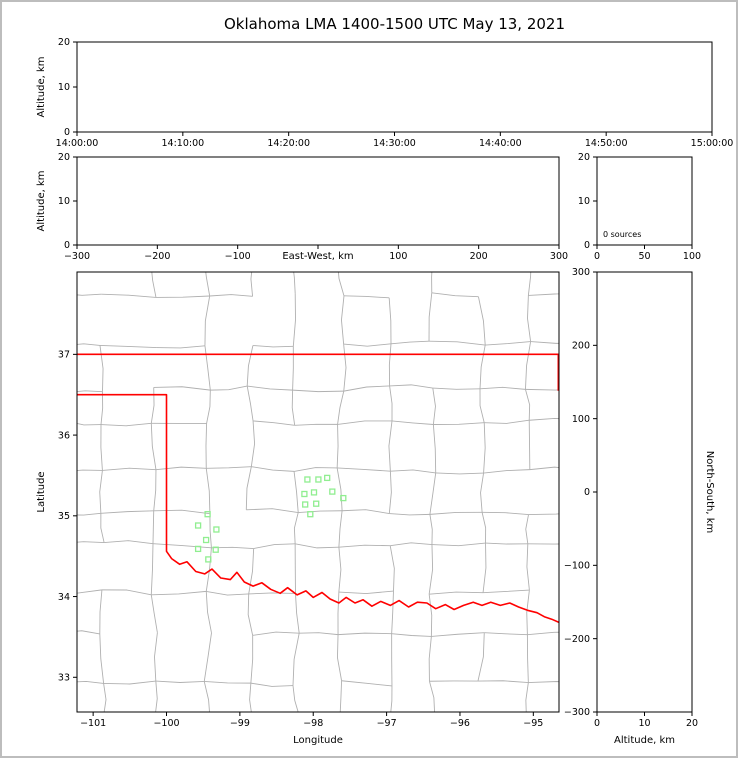  I want to click on y-tick-label: 300, so click(581, 272).